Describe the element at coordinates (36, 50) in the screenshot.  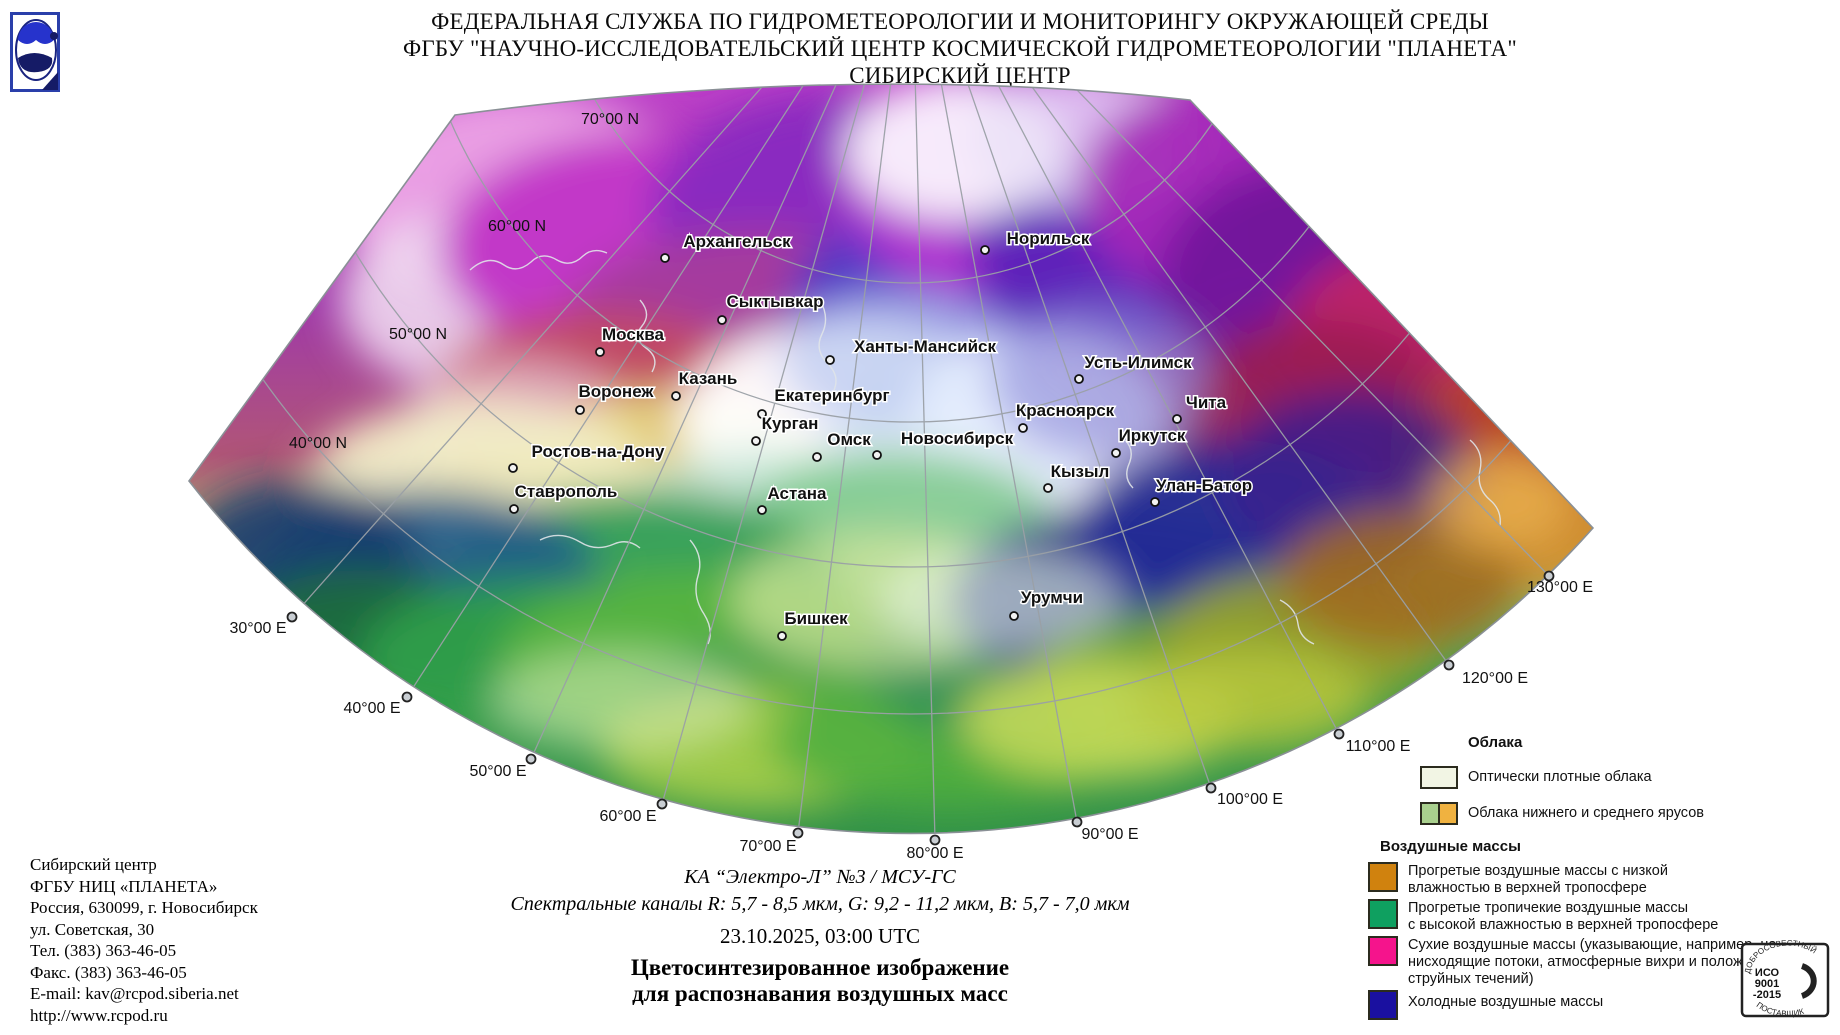
I see `logo-orbit-ring` at that location.